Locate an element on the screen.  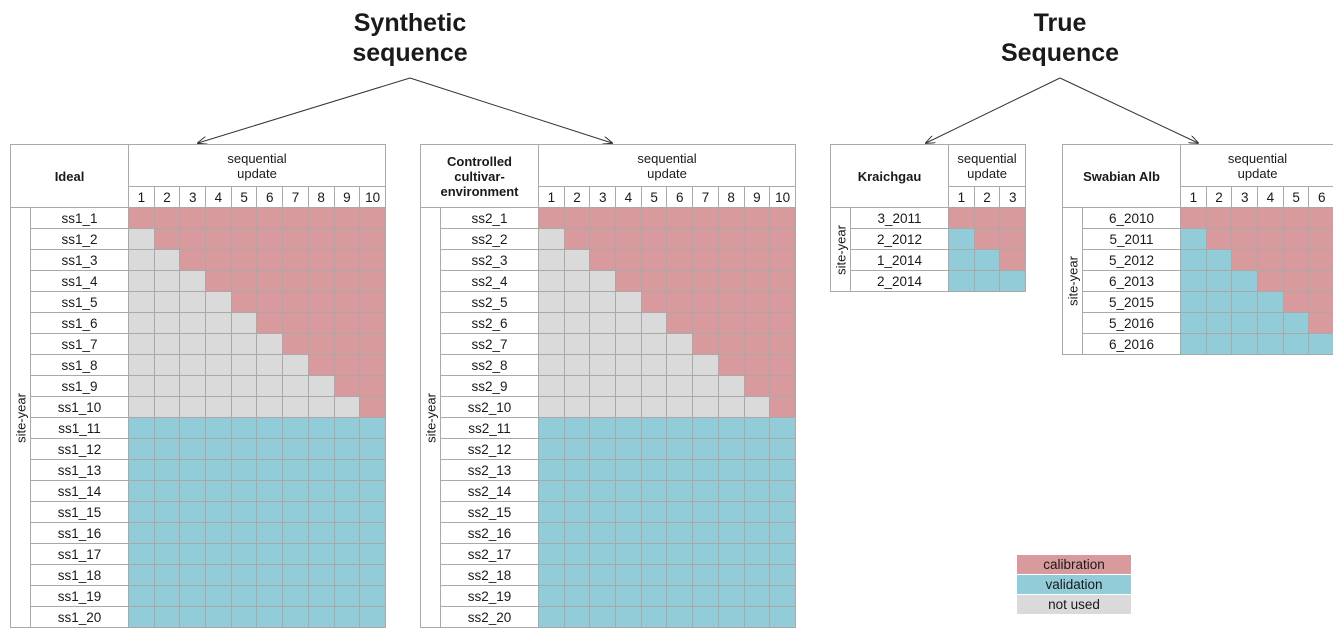
table-row: 1_2014 is located at coordinates (928, 260).